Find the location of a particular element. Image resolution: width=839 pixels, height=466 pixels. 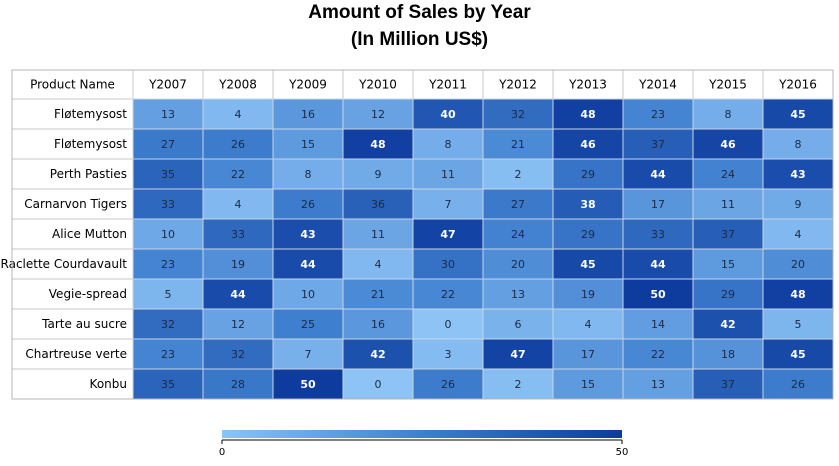

column-header-y2010: Y2010 is located at coordinates (377, 85).